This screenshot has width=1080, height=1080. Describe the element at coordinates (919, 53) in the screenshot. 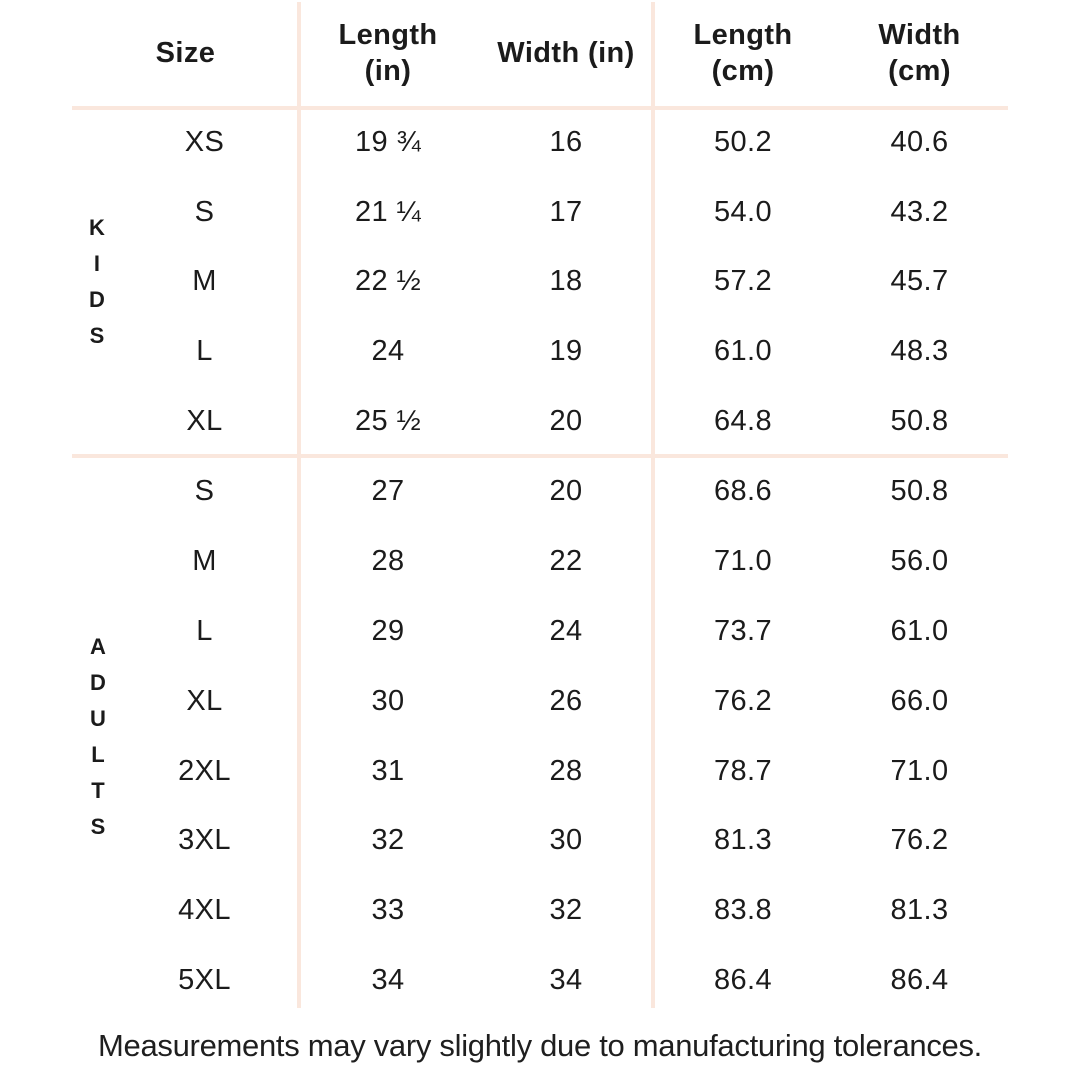

I see `col-header-width-cm: Width (cm)` at that location.